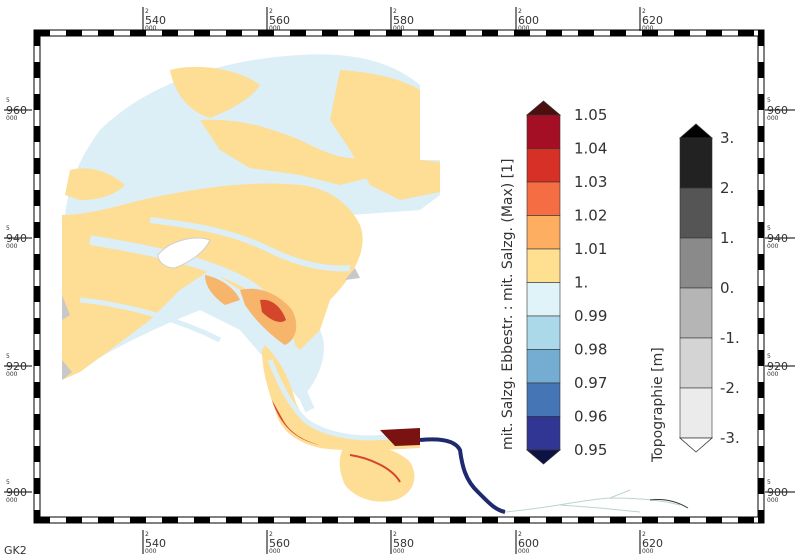  What do you see at coordinates (341, 398) in the screenshot?
I see `estuary-lower` at bounding box center [341, 398].